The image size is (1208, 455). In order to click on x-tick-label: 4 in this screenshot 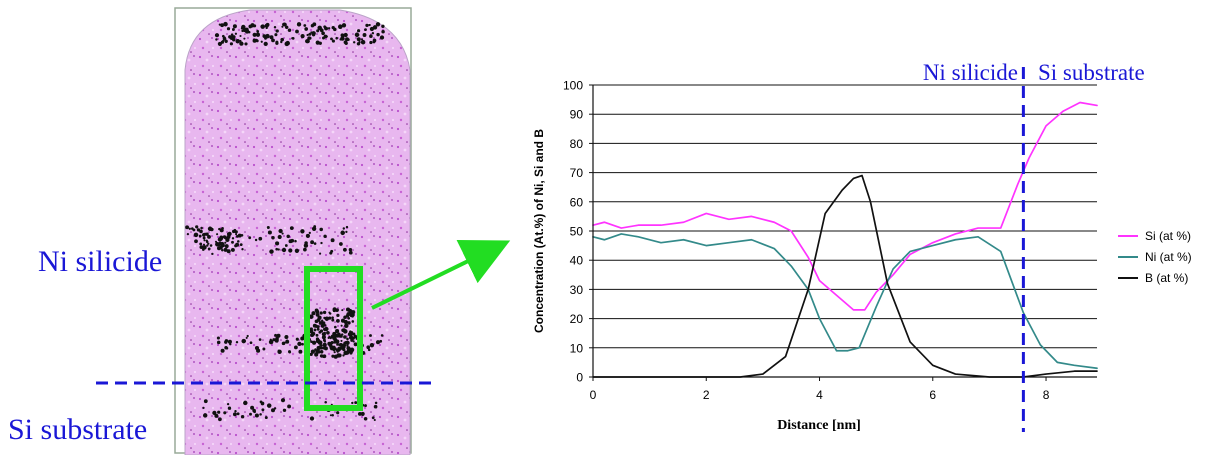, I will do `click(819, 395)`.